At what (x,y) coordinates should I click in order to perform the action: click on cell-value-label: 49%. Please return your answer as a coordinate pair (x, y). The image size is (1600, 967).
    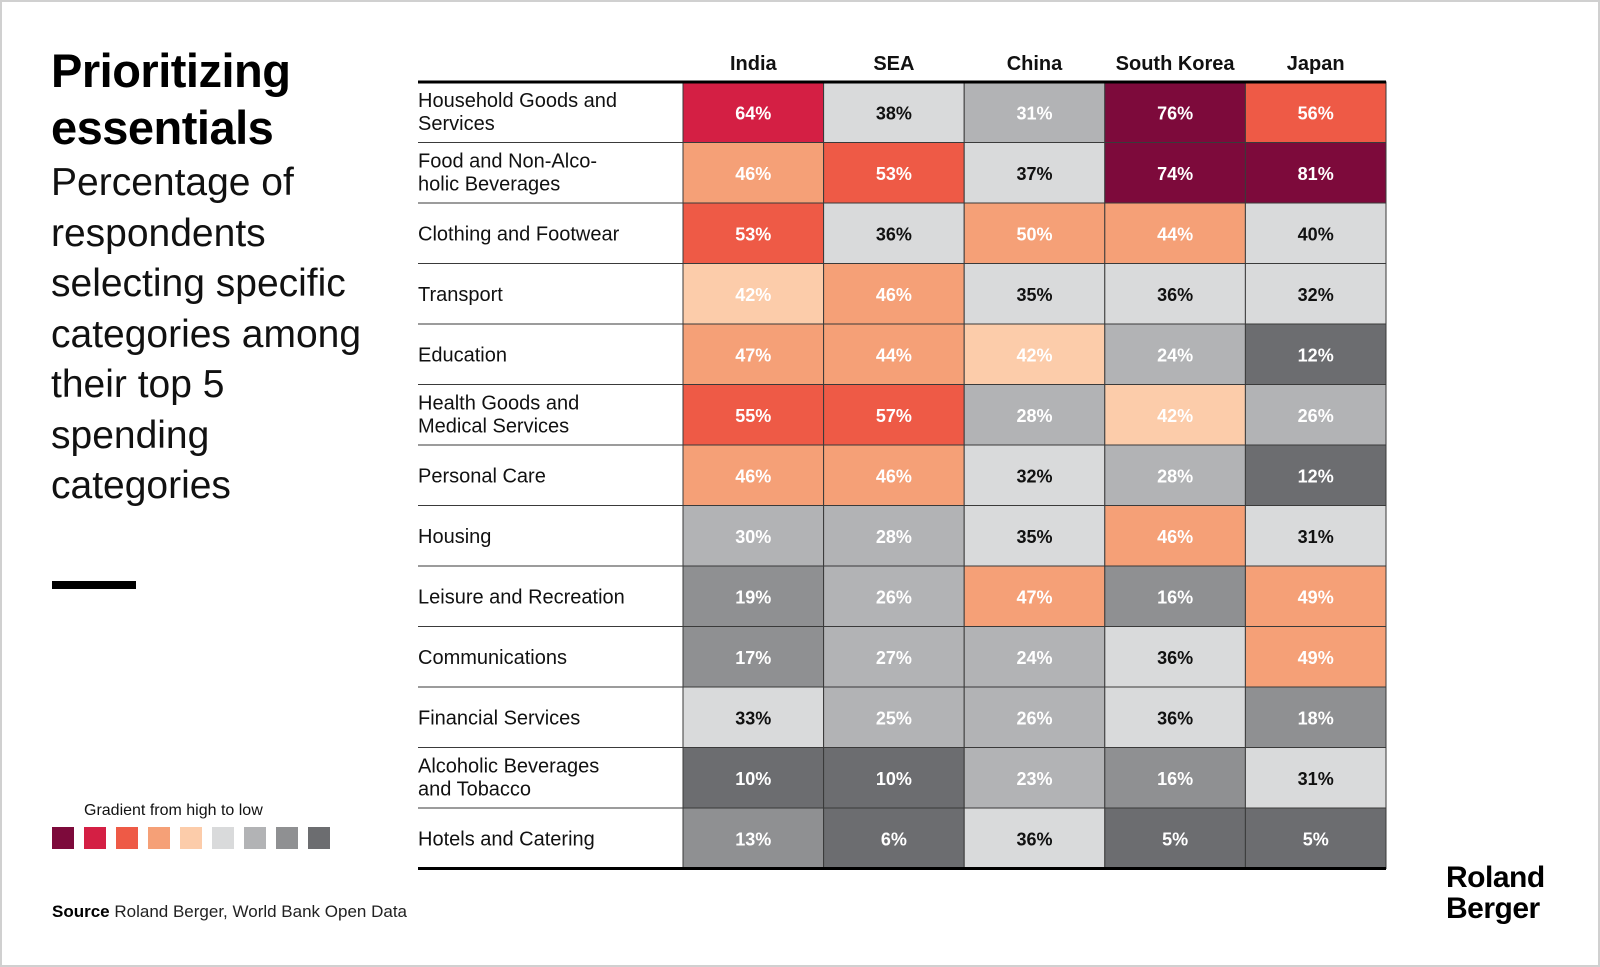
    Looking at the image, I should click on (1316, 658).